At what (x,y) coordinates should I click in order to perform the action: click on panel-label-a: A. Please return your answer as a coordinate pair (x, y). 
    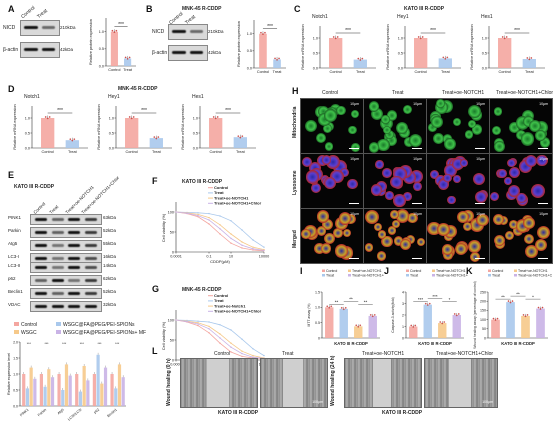
    Looking at the image, I should click on (11, 9).